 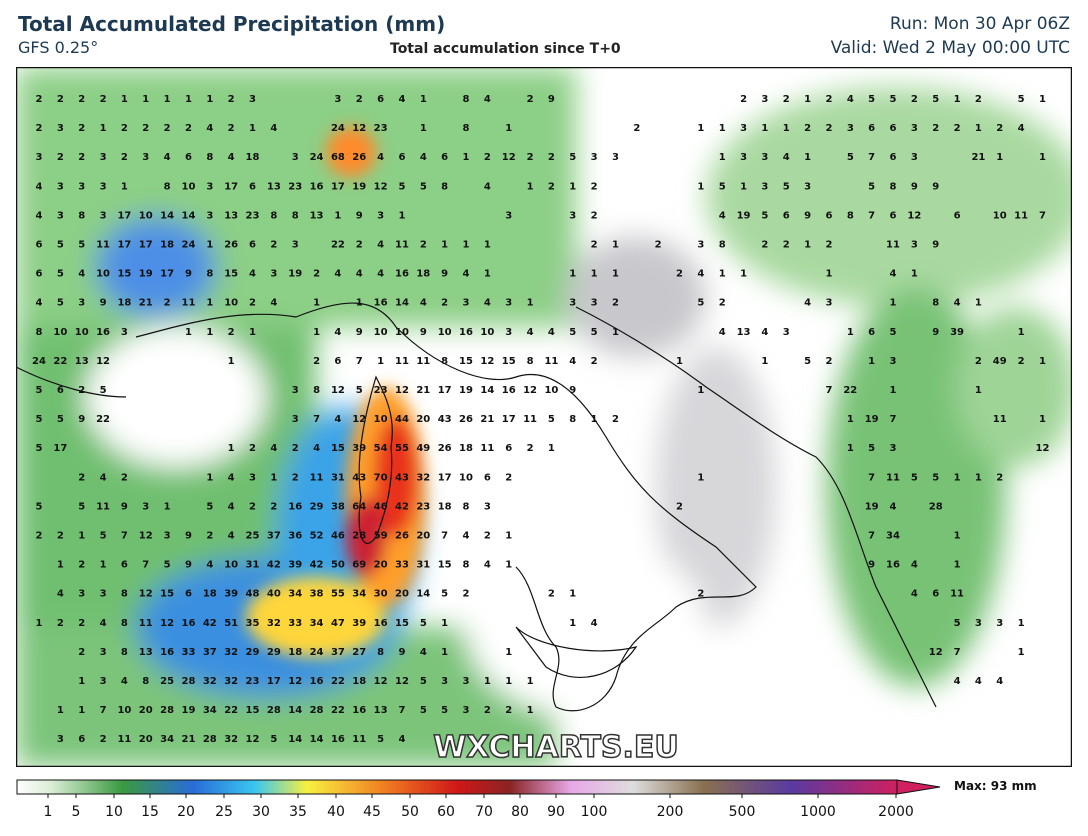 I want to click on grid-value: 26, so click(x=402, y=536).